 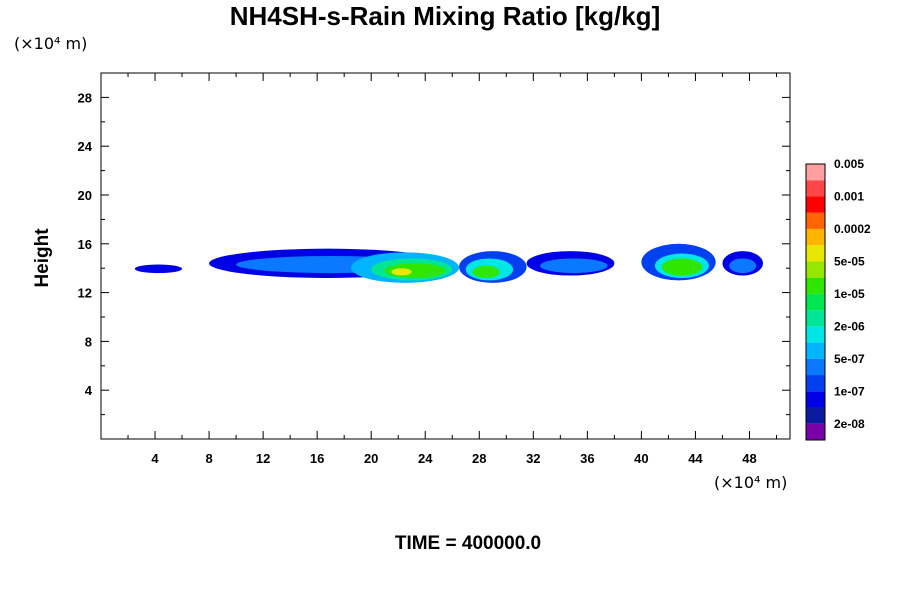 I want to click on colorbar-label: 5e-07, so click(x=849, y=359).